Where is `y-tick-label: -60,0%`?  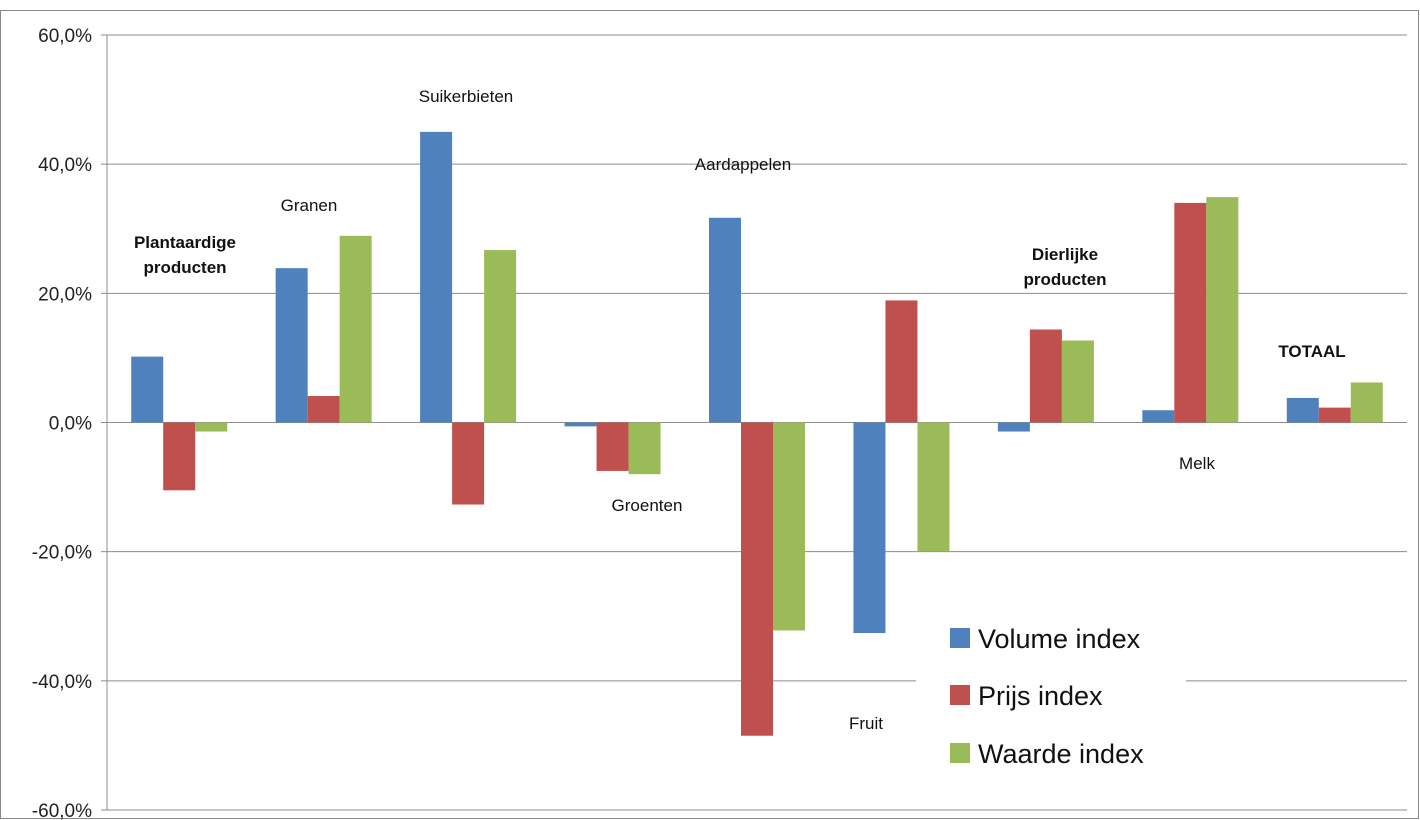 y-tick-label: -60,0% is located at coordinates (62, 810).